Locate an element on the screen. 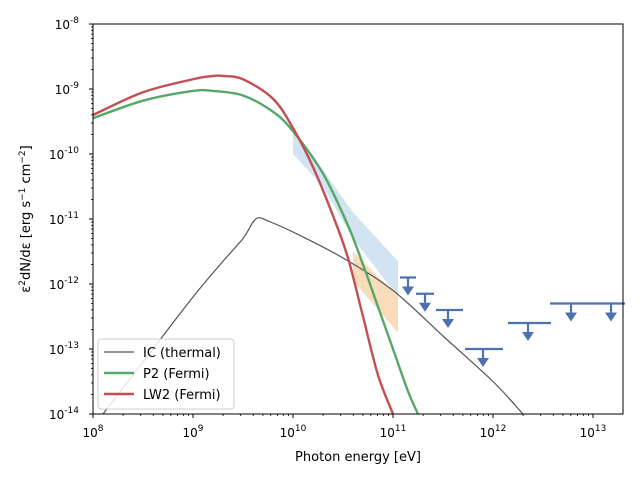 The width and height of the screenshot is (640, 481). legend: IC (thermal) P2 (Fermi) LW2 (Fermi) is located at coordinates (166, 374).